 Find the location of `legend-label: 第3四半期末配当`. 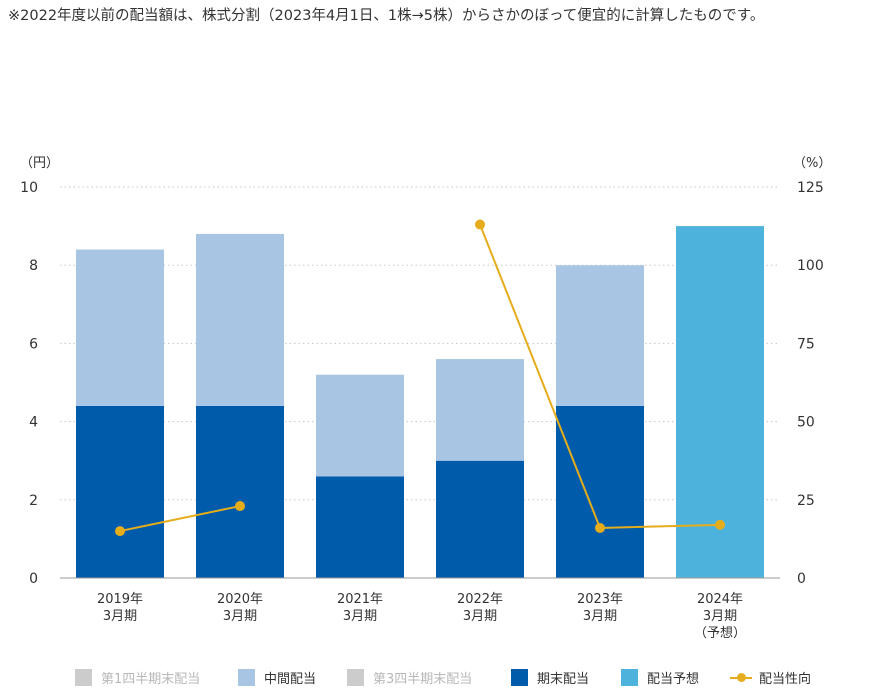

legend-label: 第3四半期末配当 is located at coordinates (423, 679).